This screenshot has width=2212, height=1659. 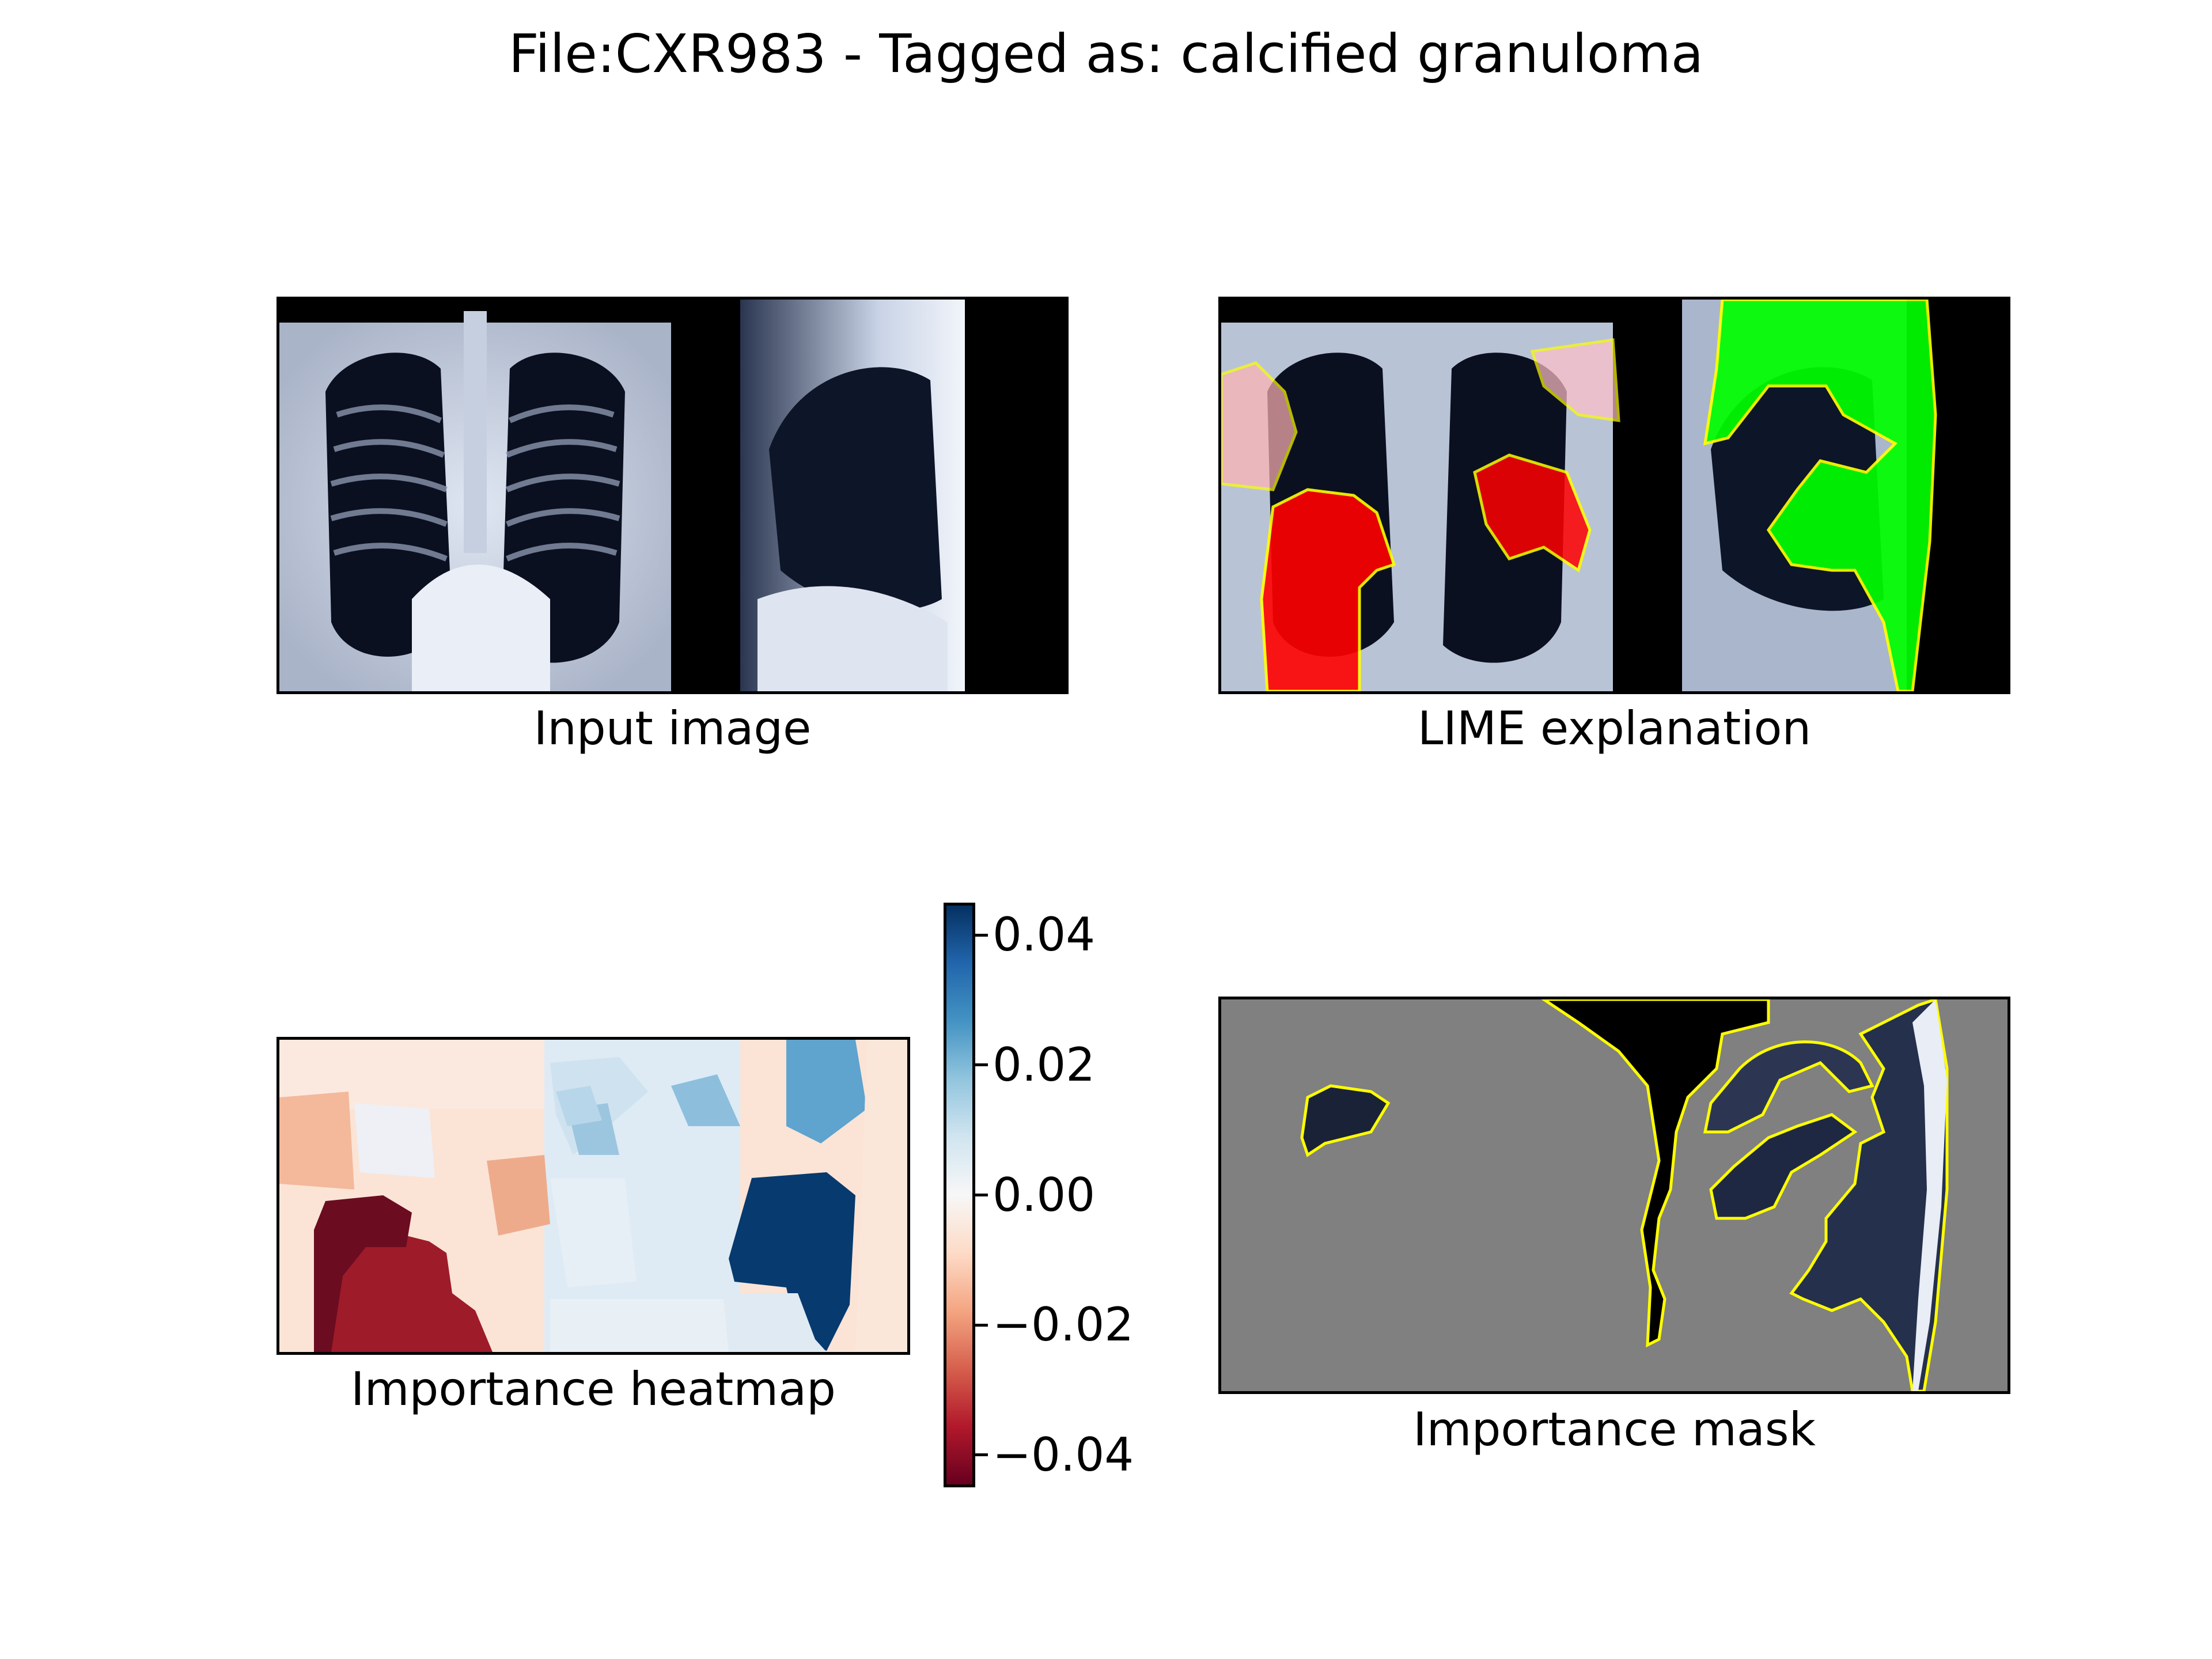 What do you see at coordinates (1788, 1087) in the screenshot?
I see `mask-region-upper-lateral` at bounding box center [1788, 1087].